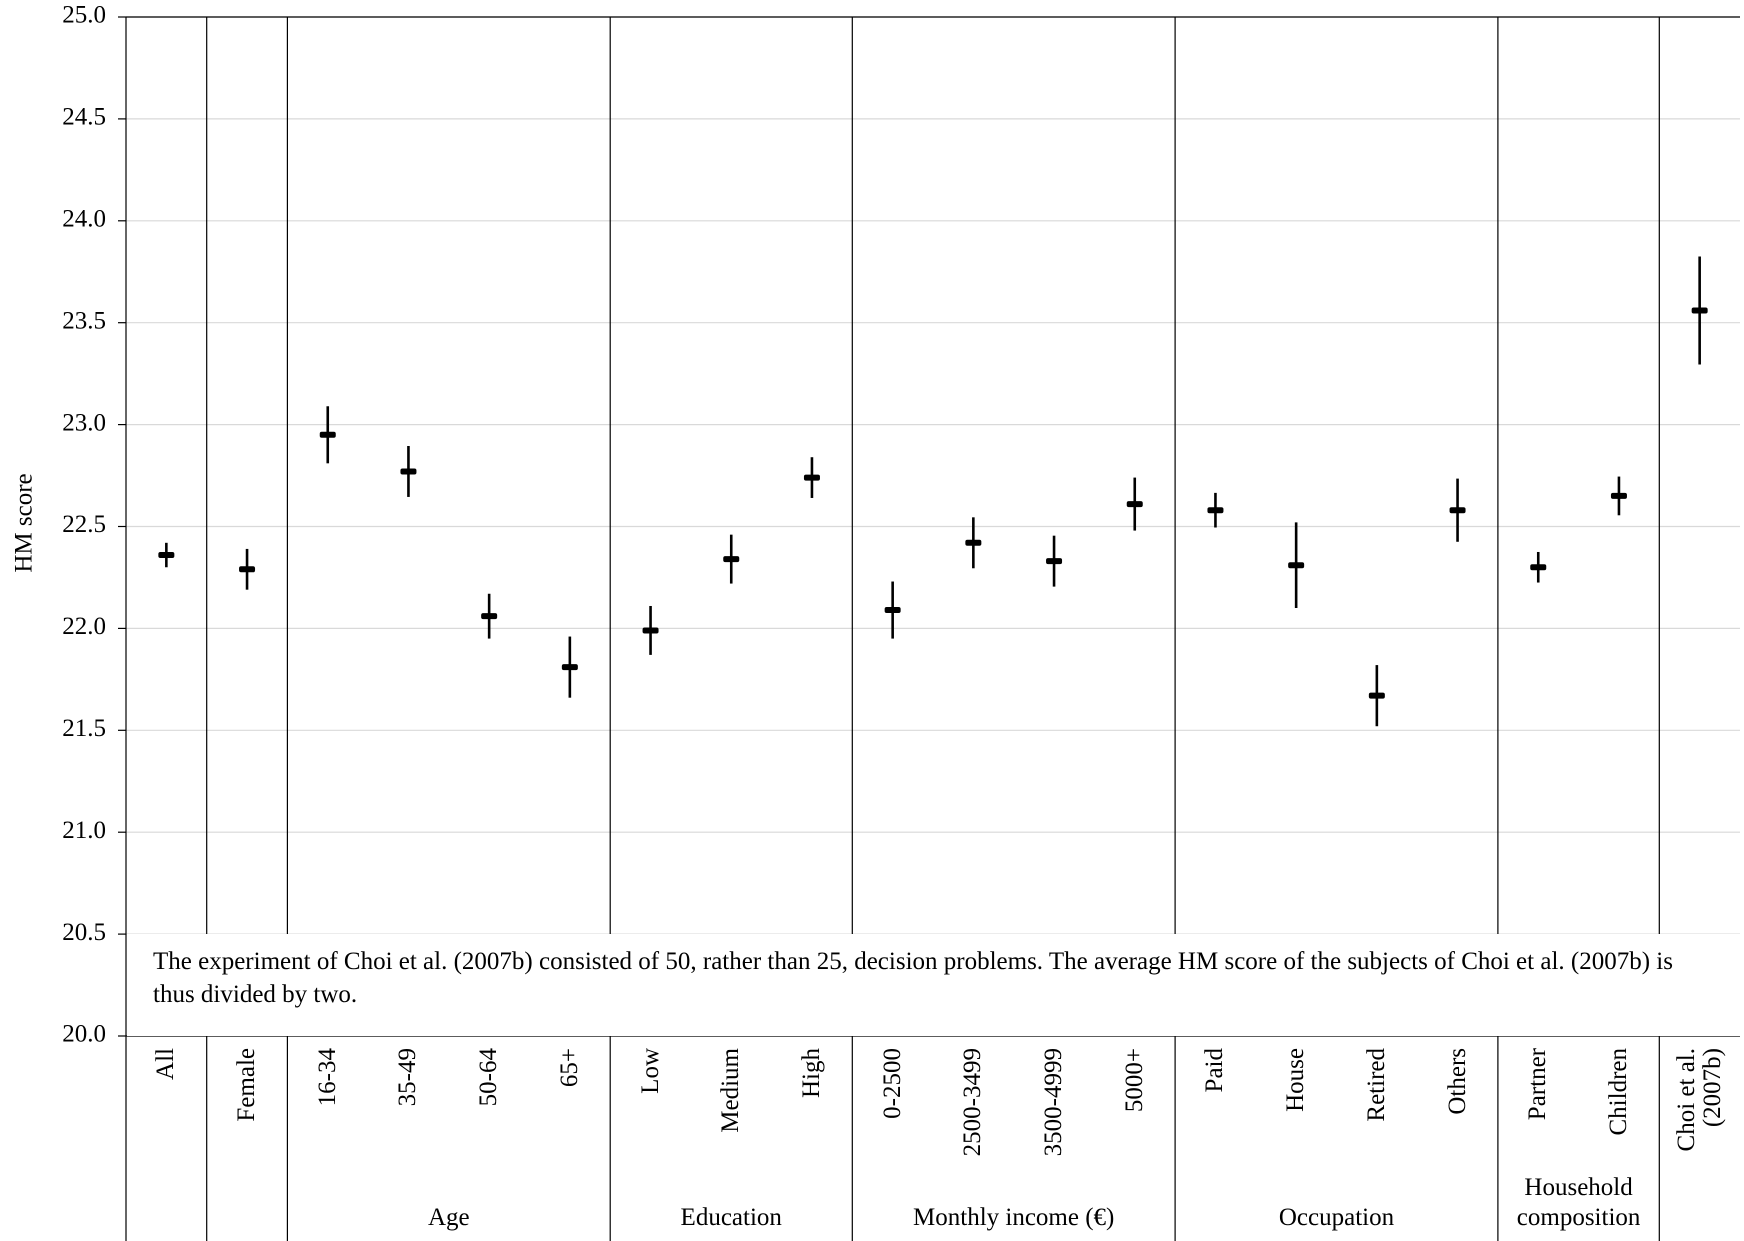 Image resolution: width=1744 pixels, height=1241 pixels. I want to click on y-axis-label: HM score, so click(24, 522).